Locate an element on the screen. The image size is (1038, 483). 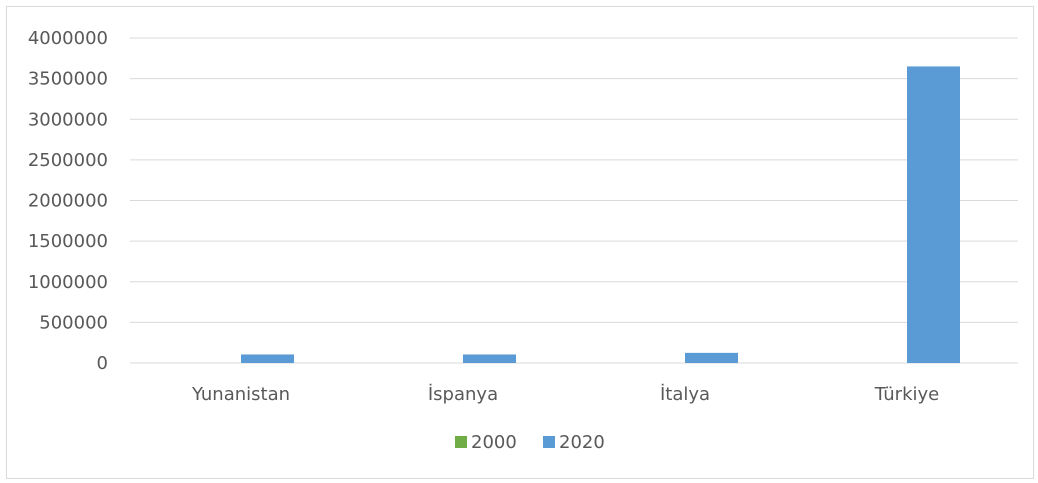
x-axis-categories: Yunanistan İspanya İtalya Türkiye is located at coordinates (565, 394).